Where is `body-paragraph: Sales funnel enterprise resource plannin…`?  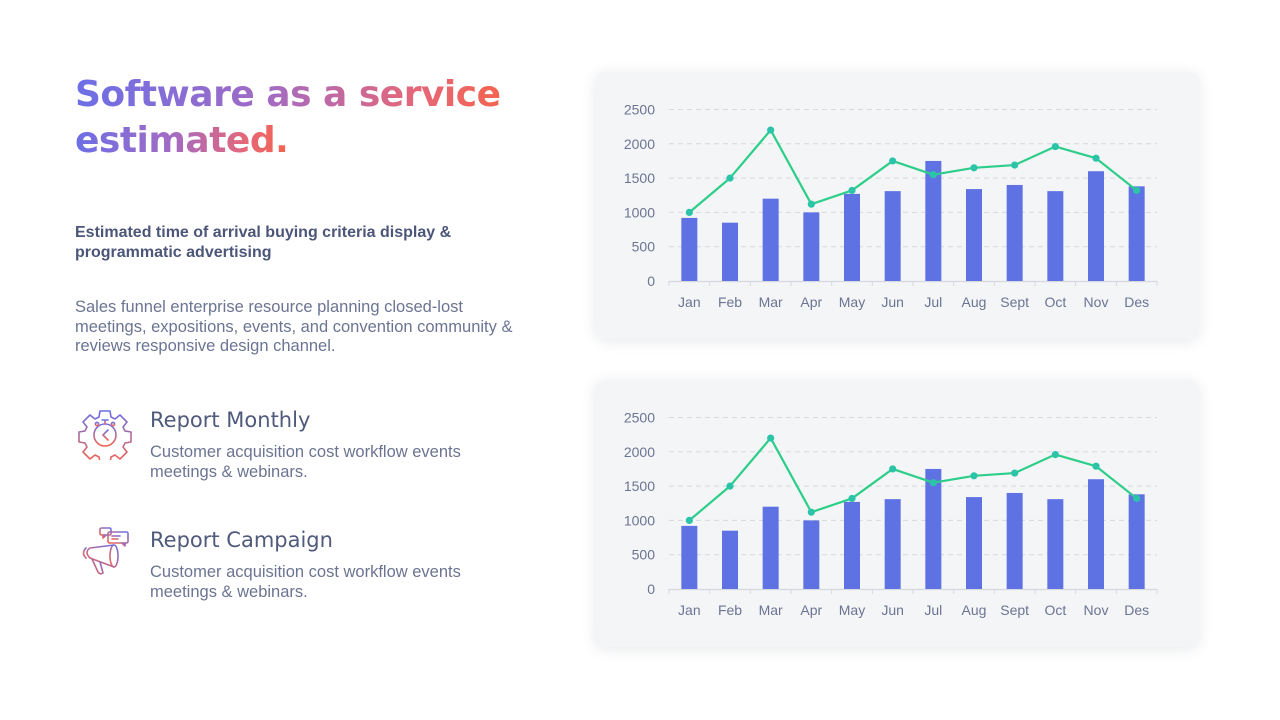
body-paragraph: Sales funnel enterprise resource plannin… is located at coordinates (294, 326).